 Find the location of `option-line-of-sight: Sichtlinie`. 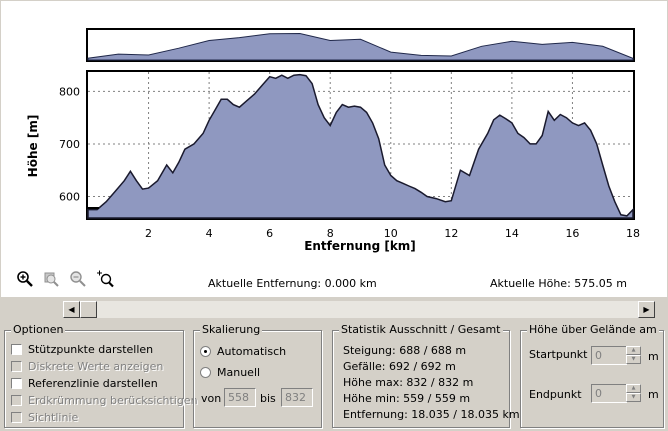

option-line-of-sight: Sichtlinie is located at coordinates (44, 417).